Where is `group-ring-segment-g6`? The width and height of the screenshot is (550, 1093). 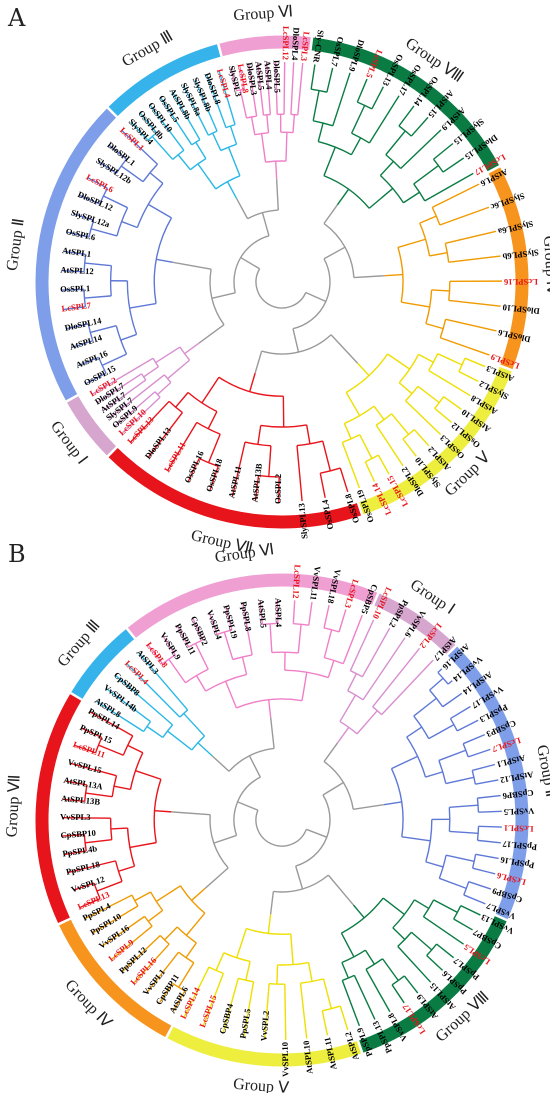 group-ring-segment-g6 is located at coordinates (252, 605).